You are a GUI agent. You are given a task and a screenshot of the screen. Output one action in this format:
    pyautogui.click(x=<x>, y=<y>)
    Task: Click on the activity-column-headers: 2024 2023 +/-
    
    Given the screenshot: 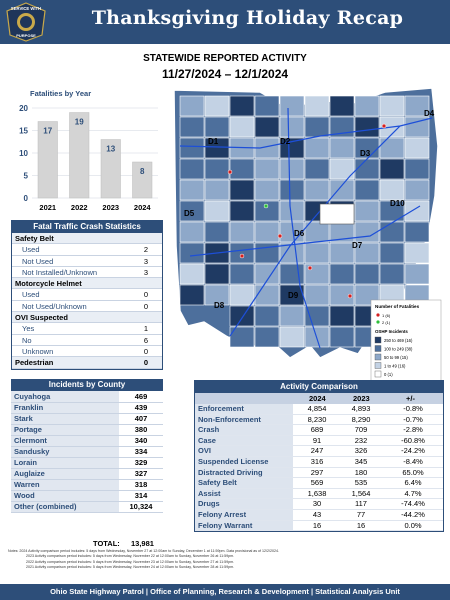 What is the action you would take?
    pyautogui.click(x=319, y=398)
    